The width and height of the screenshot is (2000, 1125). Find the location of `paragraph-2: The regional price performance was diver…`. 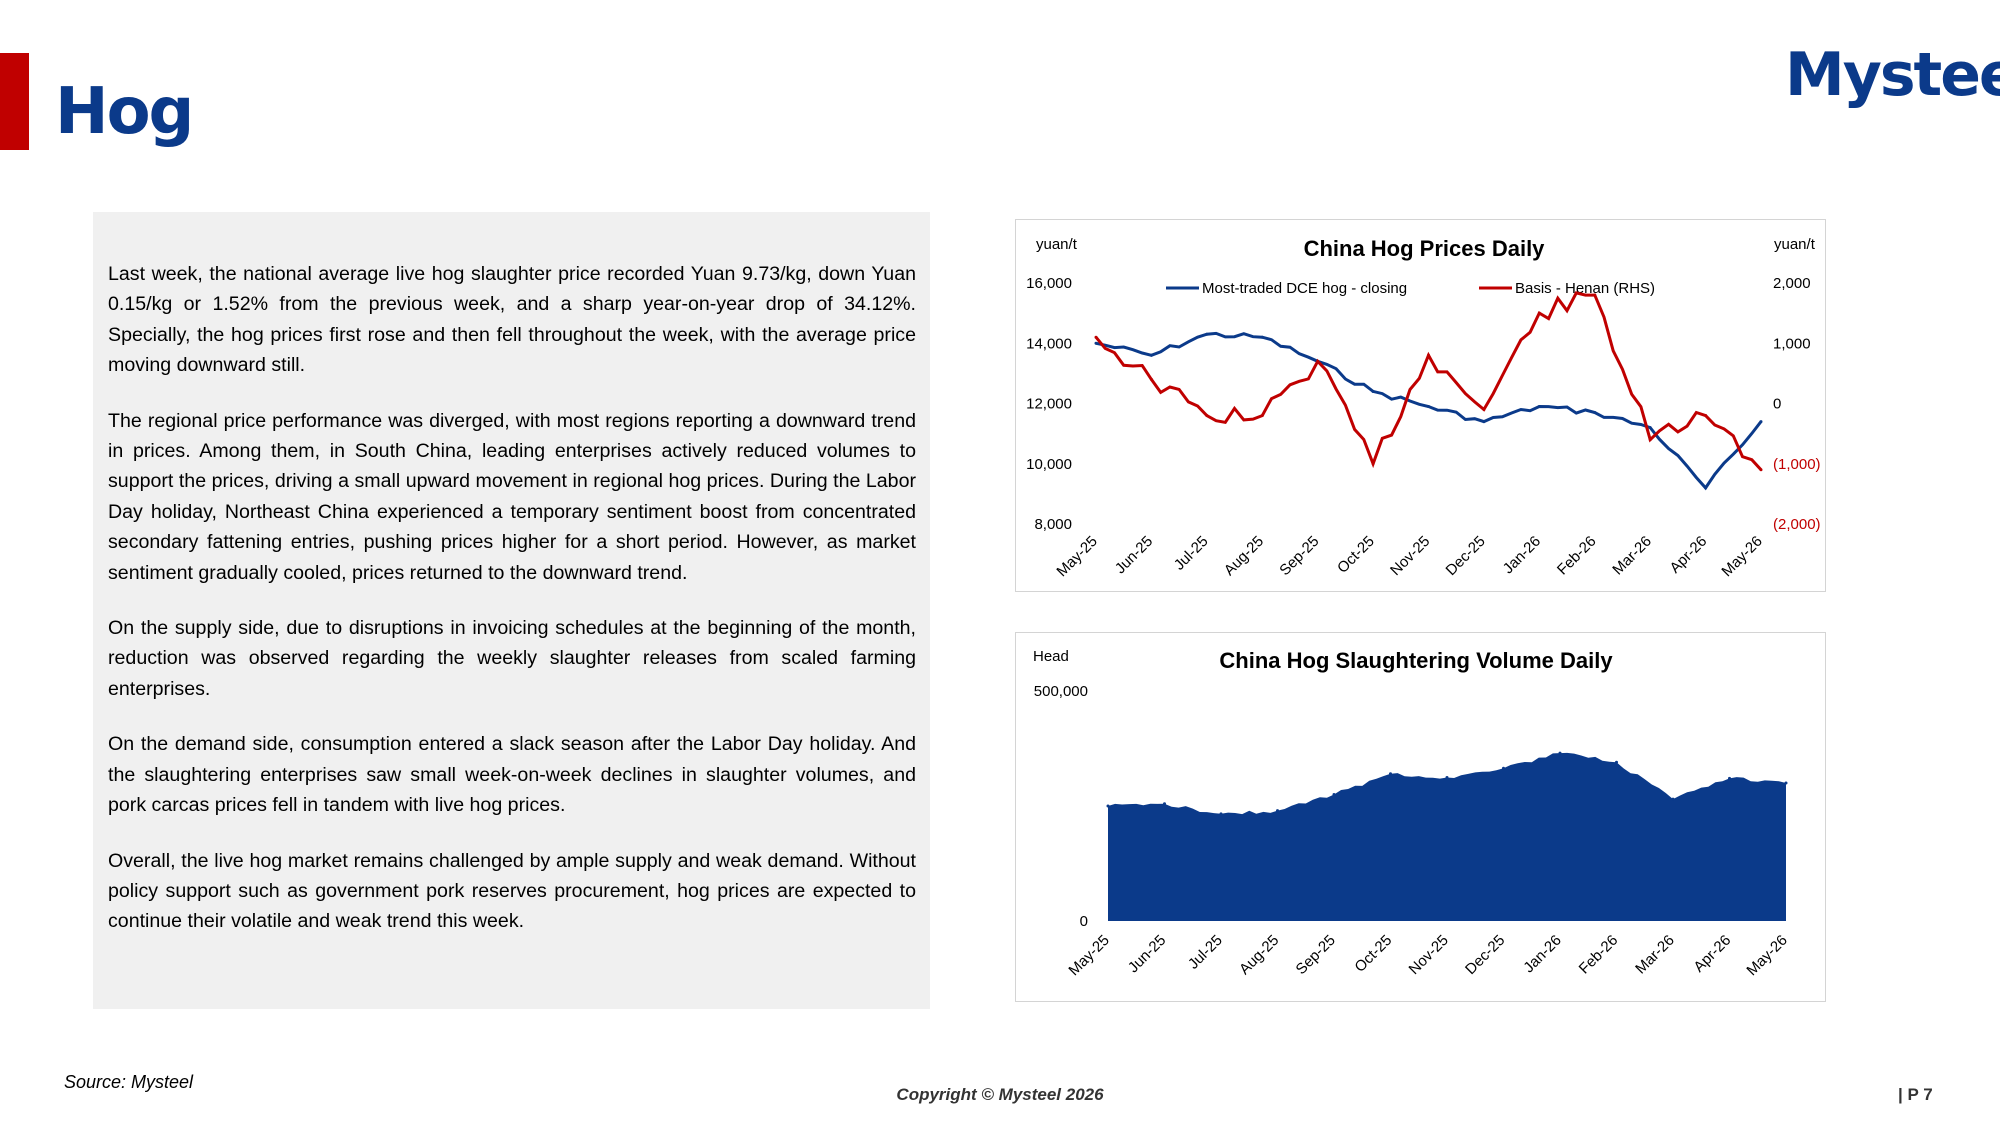

paragraph-2: The regional price performance was diver… is located at coordinates (512, 496).